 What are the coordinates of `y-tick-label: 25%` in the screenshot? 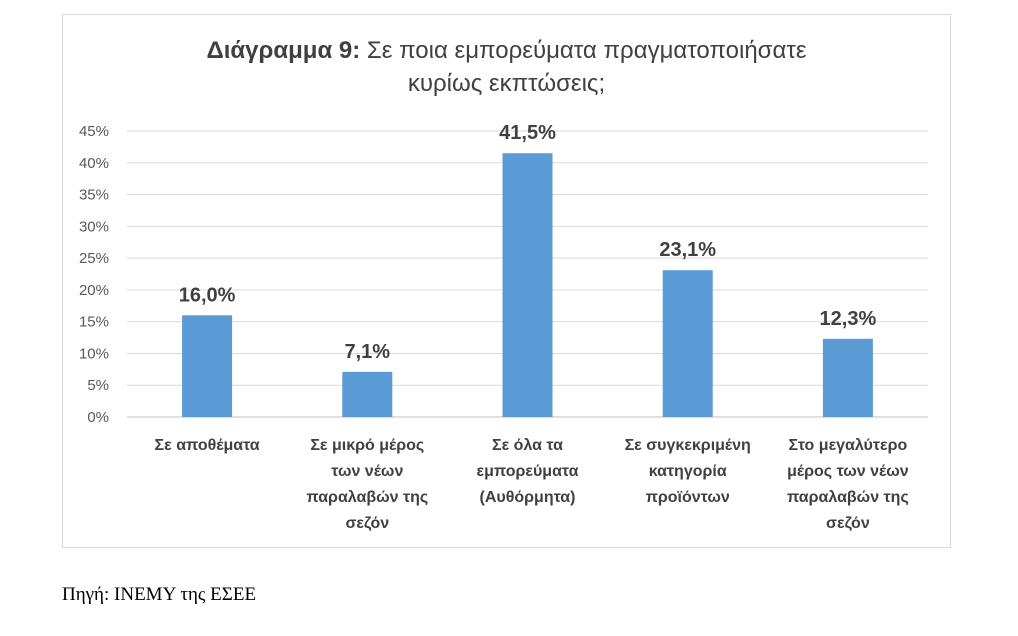 It's located at (94, 258).